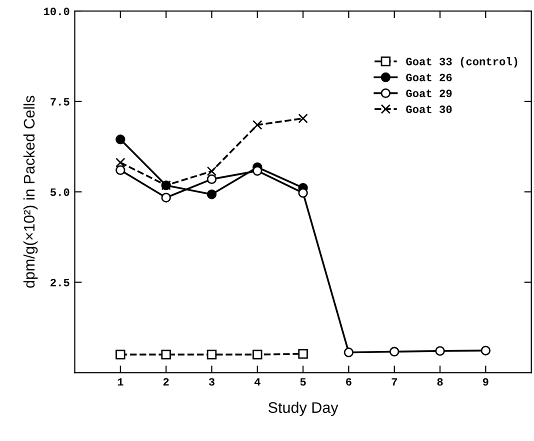  Describe the element at coordinates (60, 192) in the screenshot. I see `y-tick-label: 5.0` at that location.